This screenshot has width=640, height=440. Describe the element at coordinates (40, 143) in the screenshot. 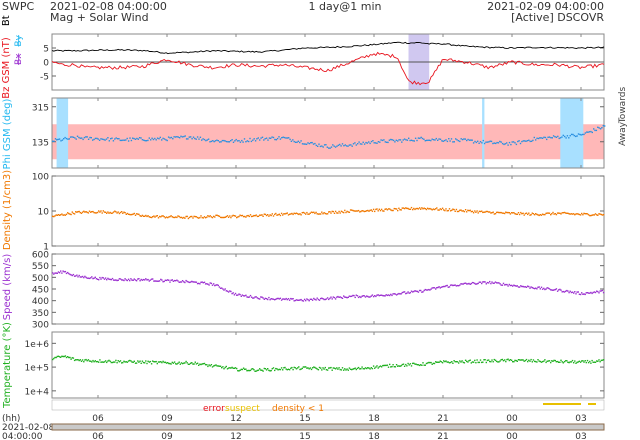

I see `y-tick-label: 135` at that location.